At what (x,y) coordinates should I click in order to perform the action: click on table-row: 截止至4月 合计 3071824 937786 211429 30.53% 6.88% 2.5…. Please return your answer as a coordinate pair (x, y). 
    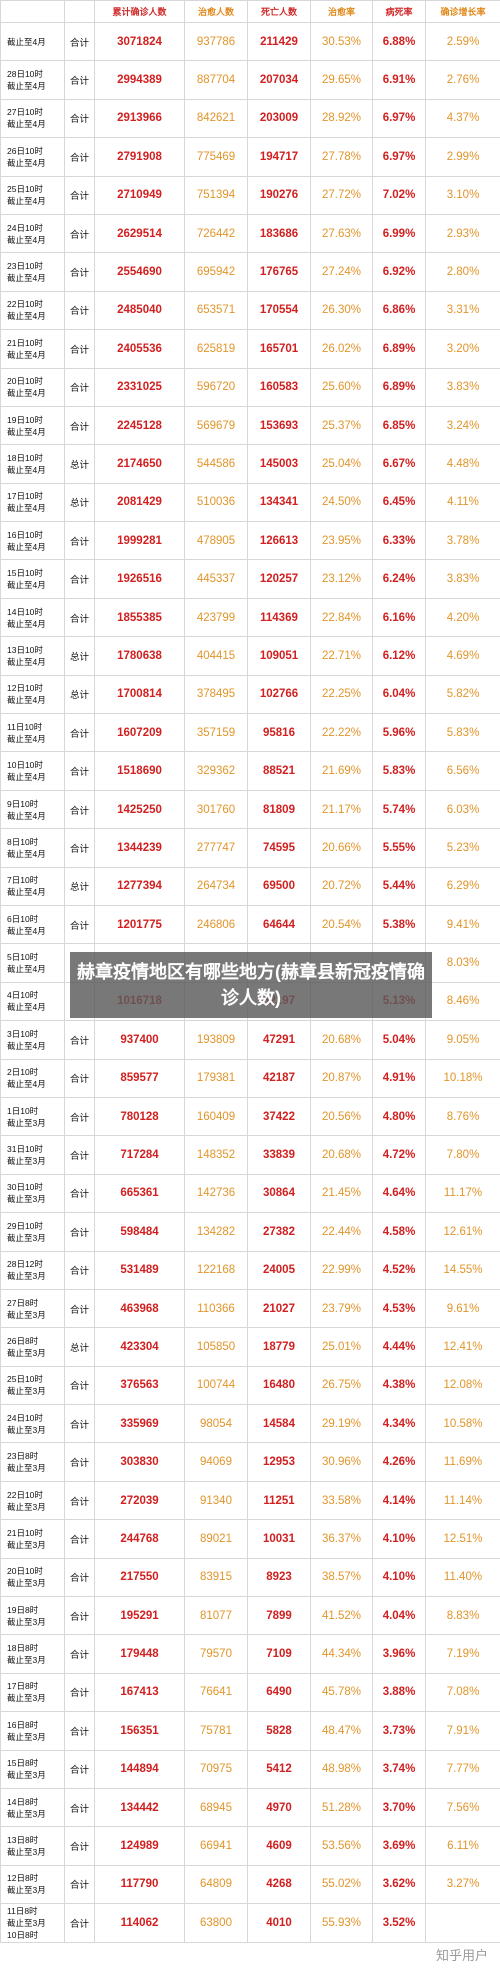
    Looking at the image, I should click on (250, 41).